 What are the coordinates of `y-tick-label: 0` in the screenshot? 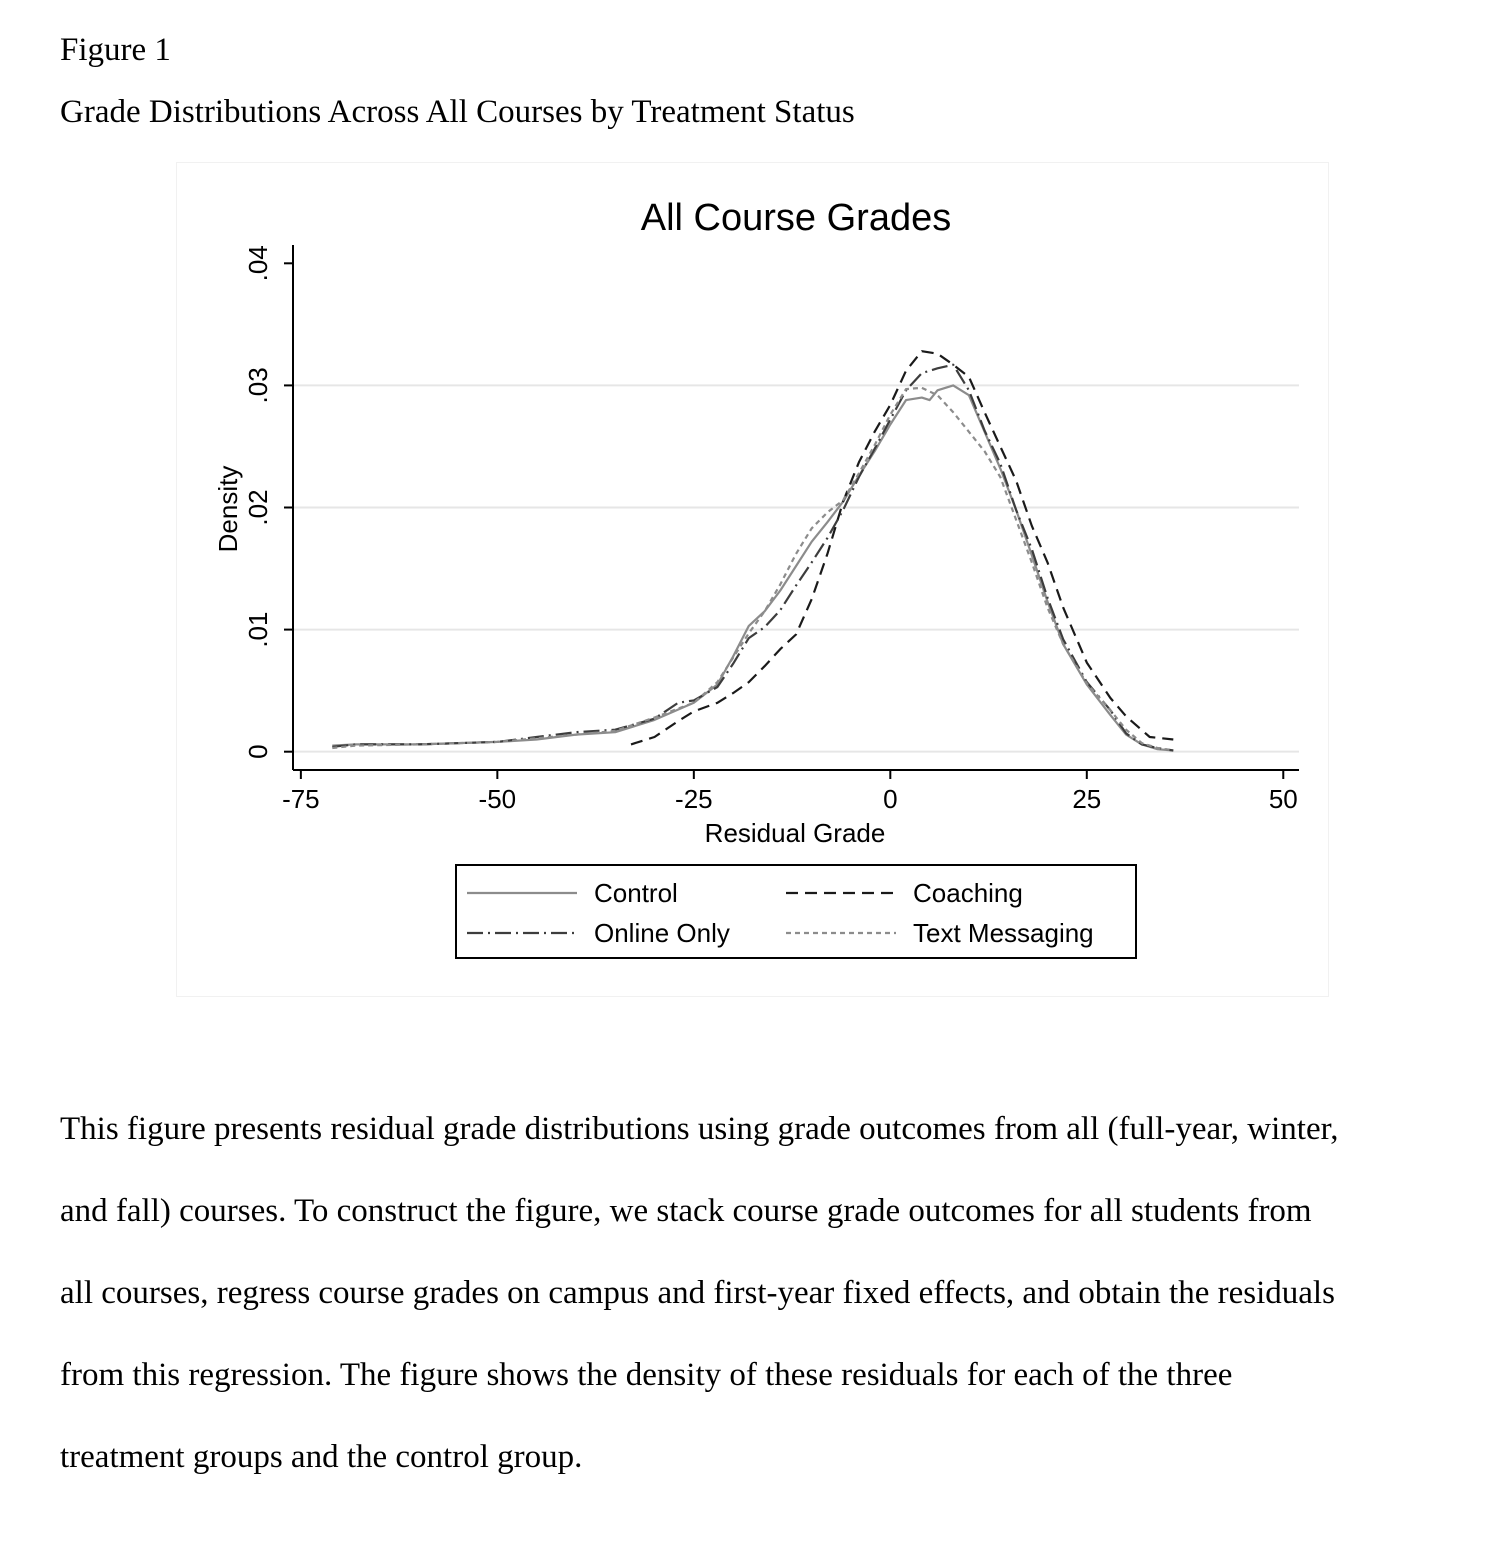 It's located at (258, 751).